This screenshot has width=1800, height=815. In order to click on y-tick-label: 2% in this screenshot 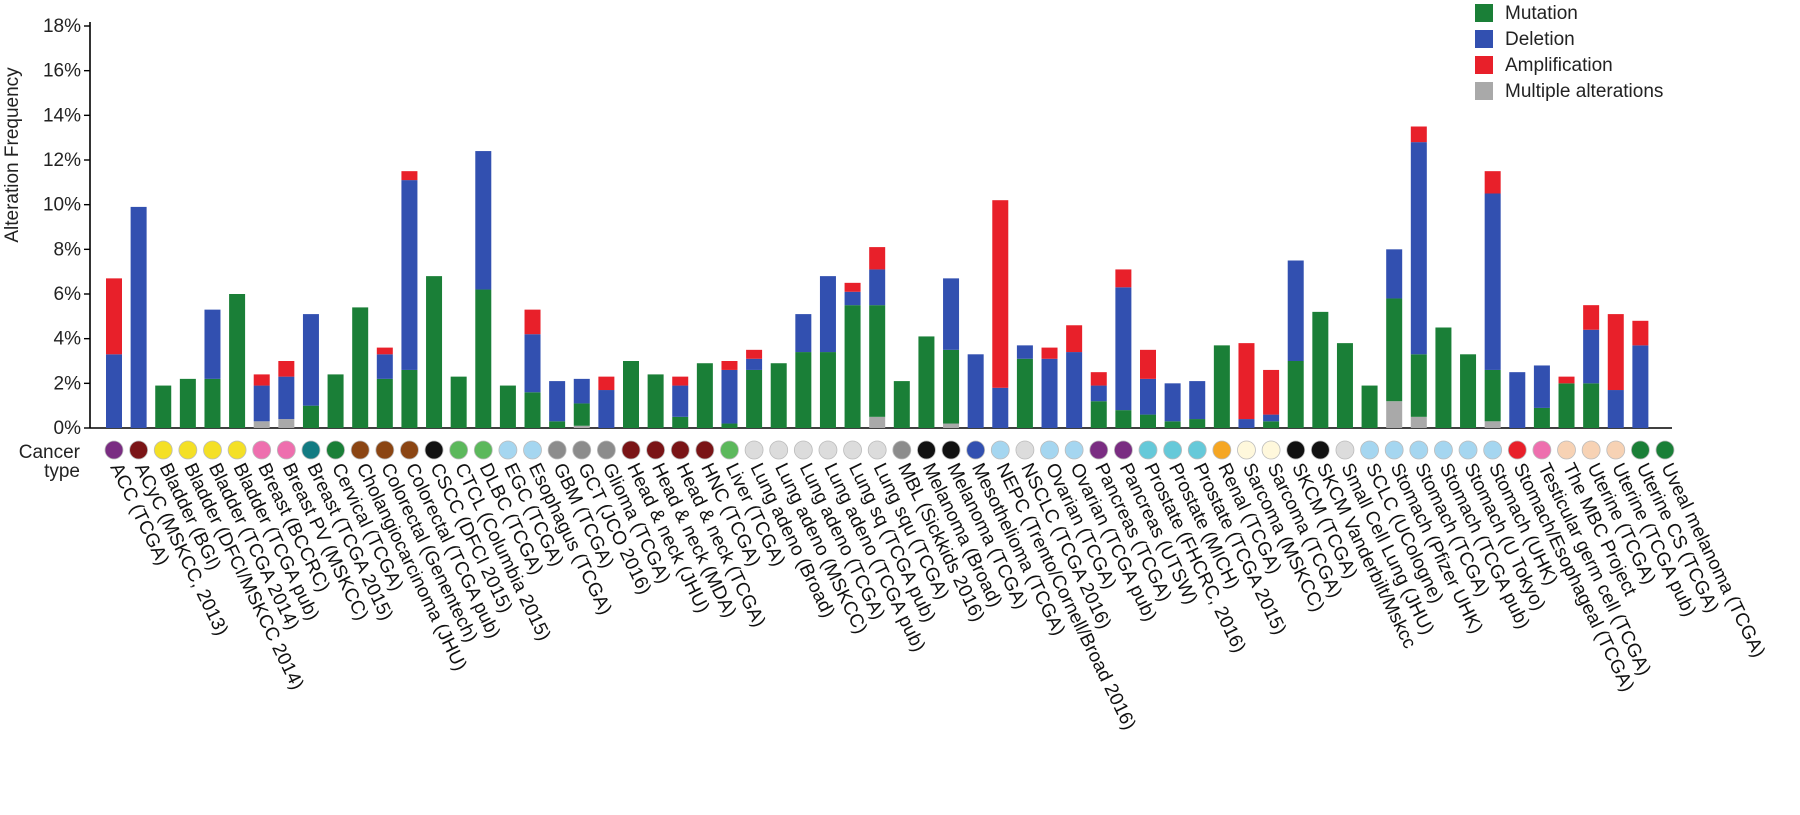, I will do `click(68, 383)`.